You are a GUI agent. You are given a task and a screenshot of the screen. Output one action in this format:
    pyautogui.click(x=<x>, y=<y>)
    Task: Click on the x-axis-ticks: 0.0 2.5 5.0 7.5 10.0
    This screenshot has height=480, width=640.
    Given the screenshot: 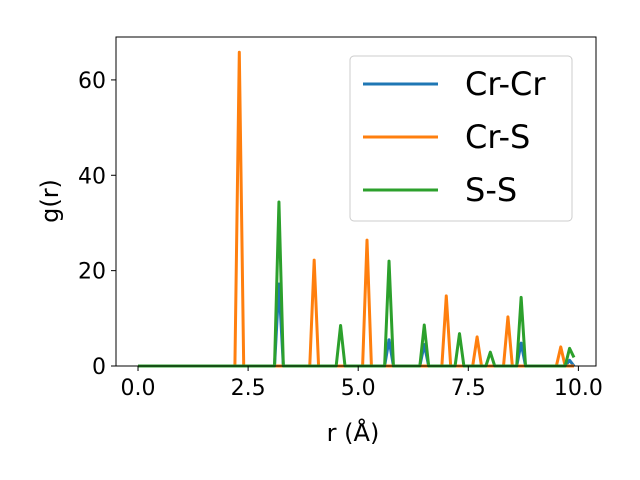 What is the action you would take?
    pyautogui.click(x=362, y=383)
    